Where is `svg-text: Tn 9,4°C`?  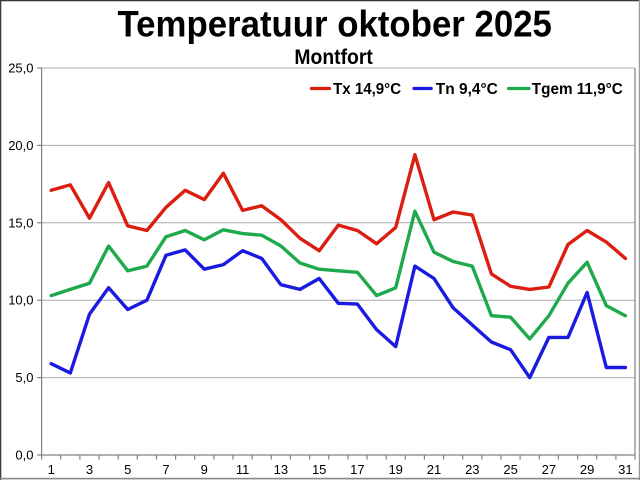
svg-text: Tn 9,4°C is located at coordinates (467, 89).